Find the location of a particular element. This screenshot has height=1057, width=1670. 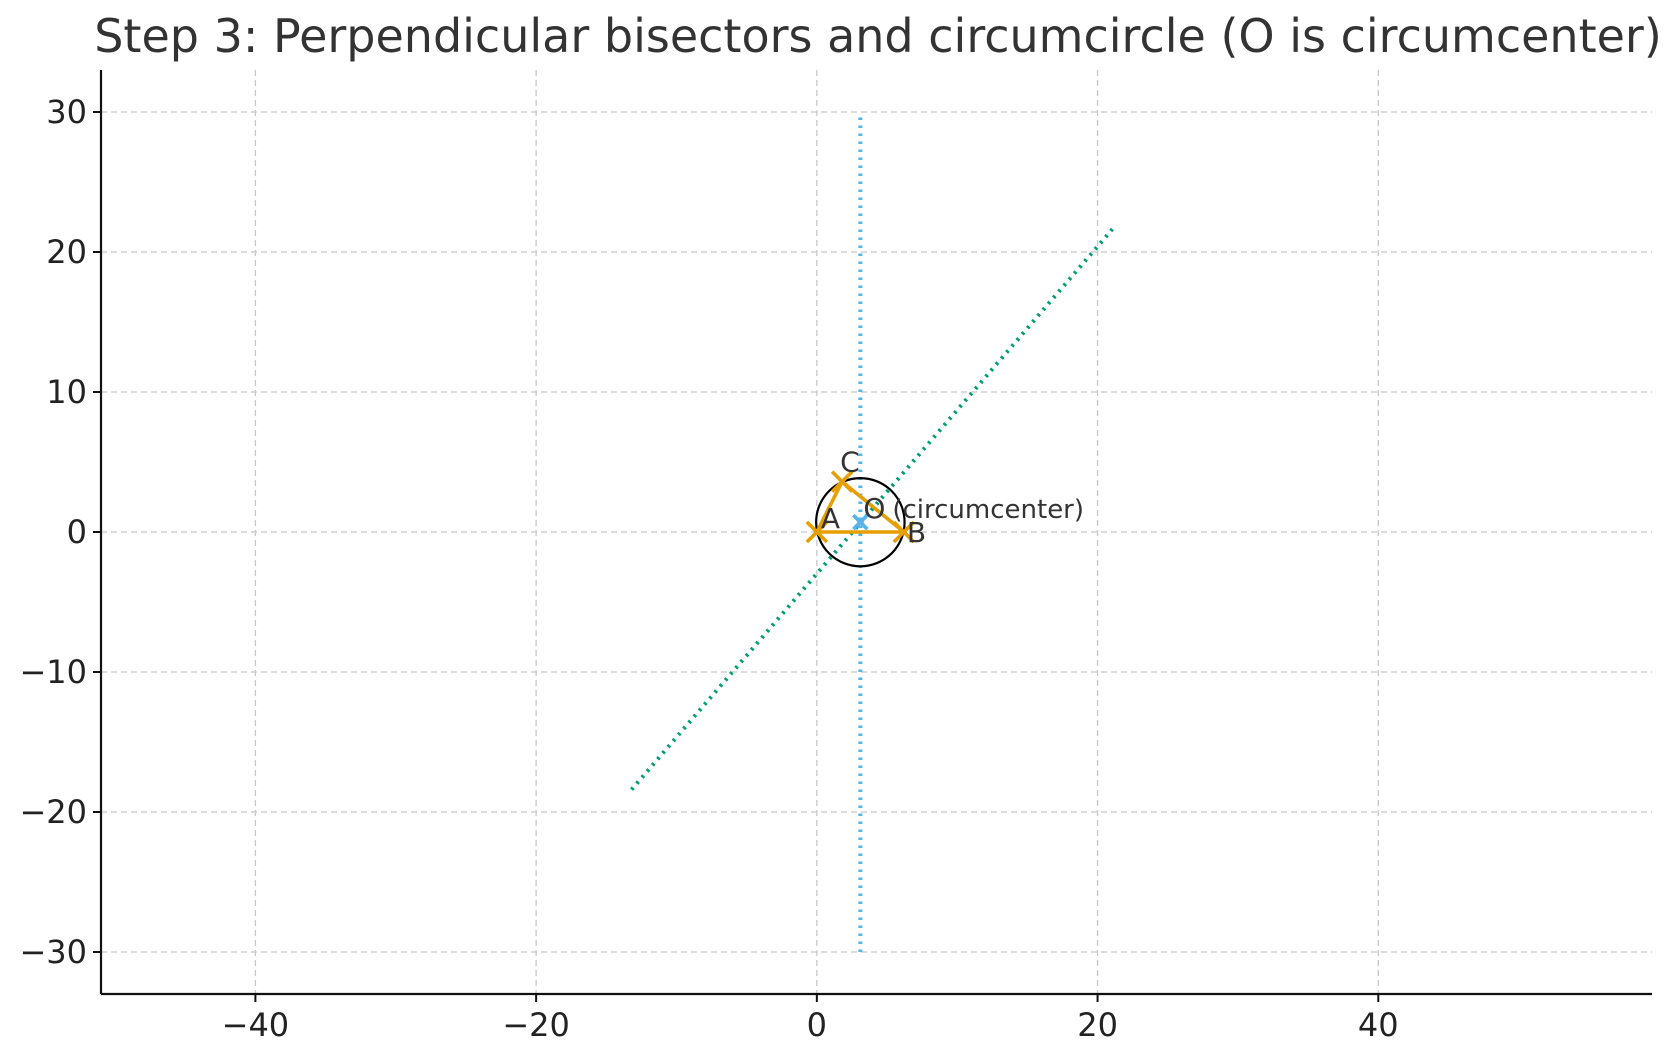

triangle-edges is located at coordinates (860, 506).